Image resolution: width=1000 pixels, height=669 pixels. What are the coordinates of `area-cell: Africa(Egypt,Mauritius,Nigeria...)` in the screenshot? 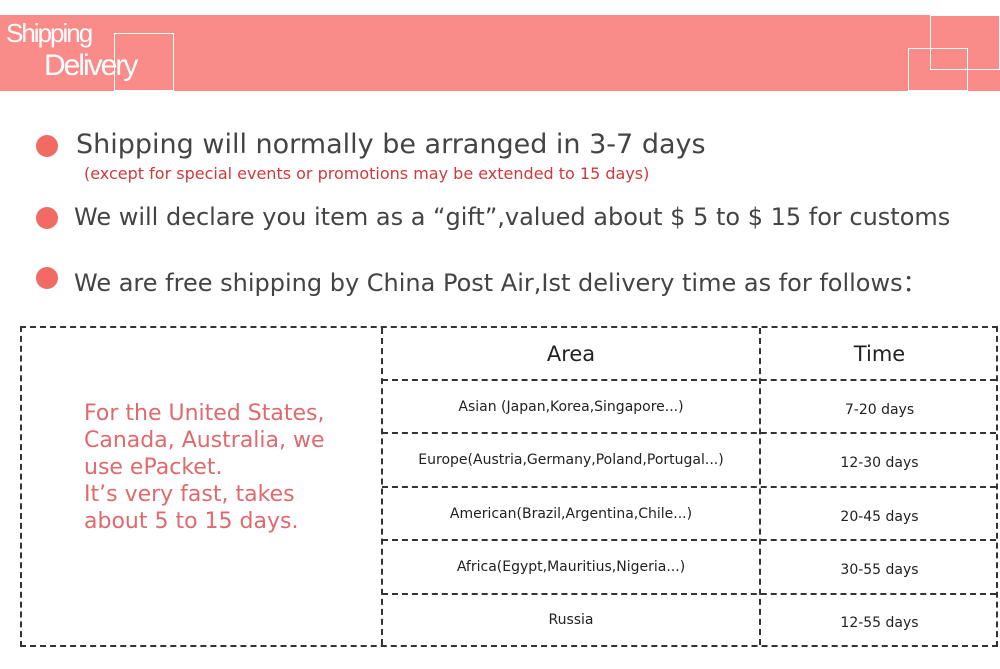 It's located at (571, 567).